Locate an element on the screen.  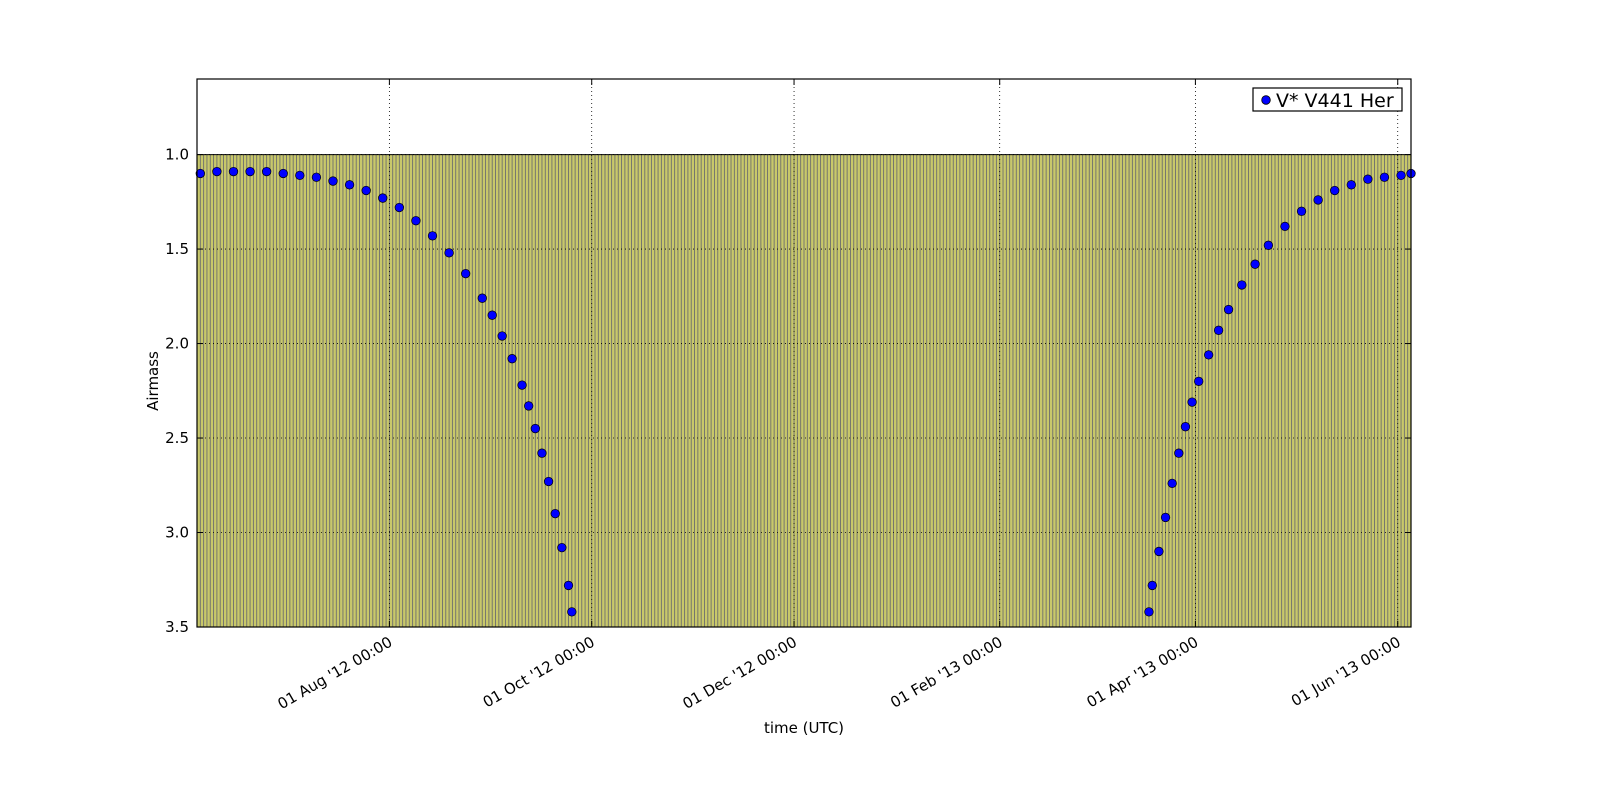
y-tick-label: 2.5 is located at coordinates (177, 438).